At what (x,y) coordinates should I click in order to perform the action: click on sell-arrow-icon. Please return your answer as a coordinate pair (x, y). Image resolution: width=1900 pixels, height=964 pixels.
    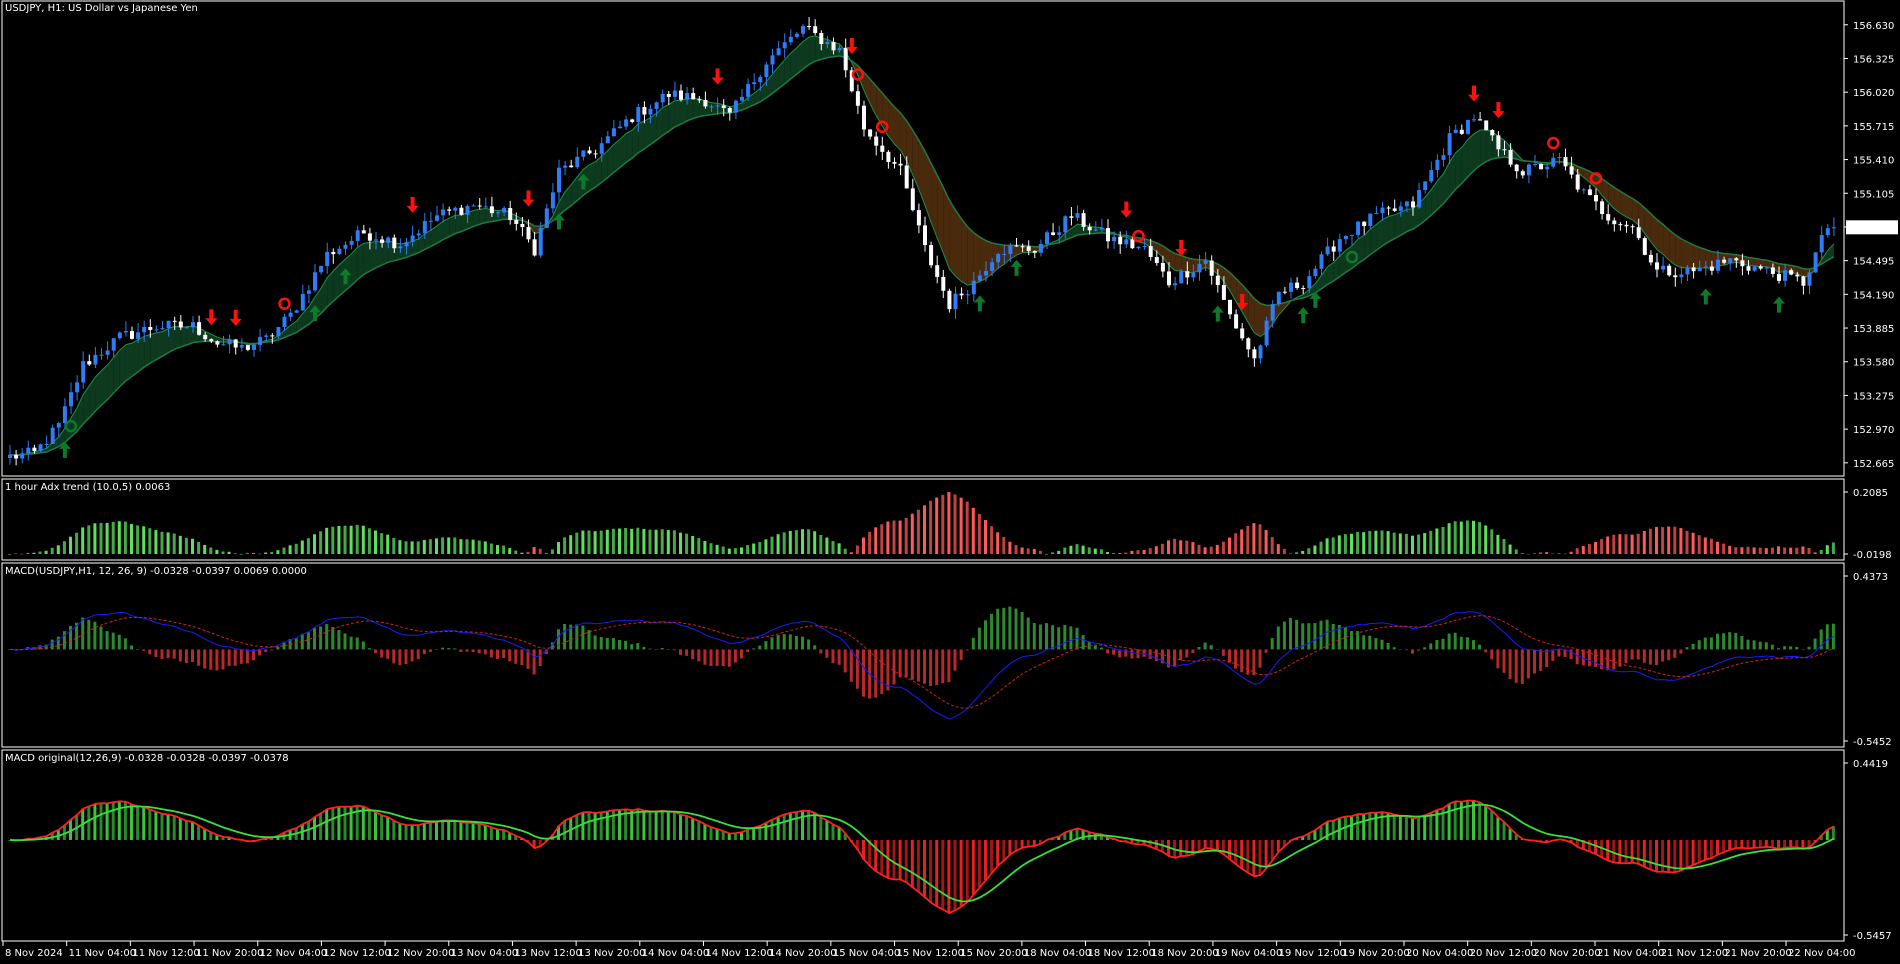
    Looking at the image, I should click on (717, 76).